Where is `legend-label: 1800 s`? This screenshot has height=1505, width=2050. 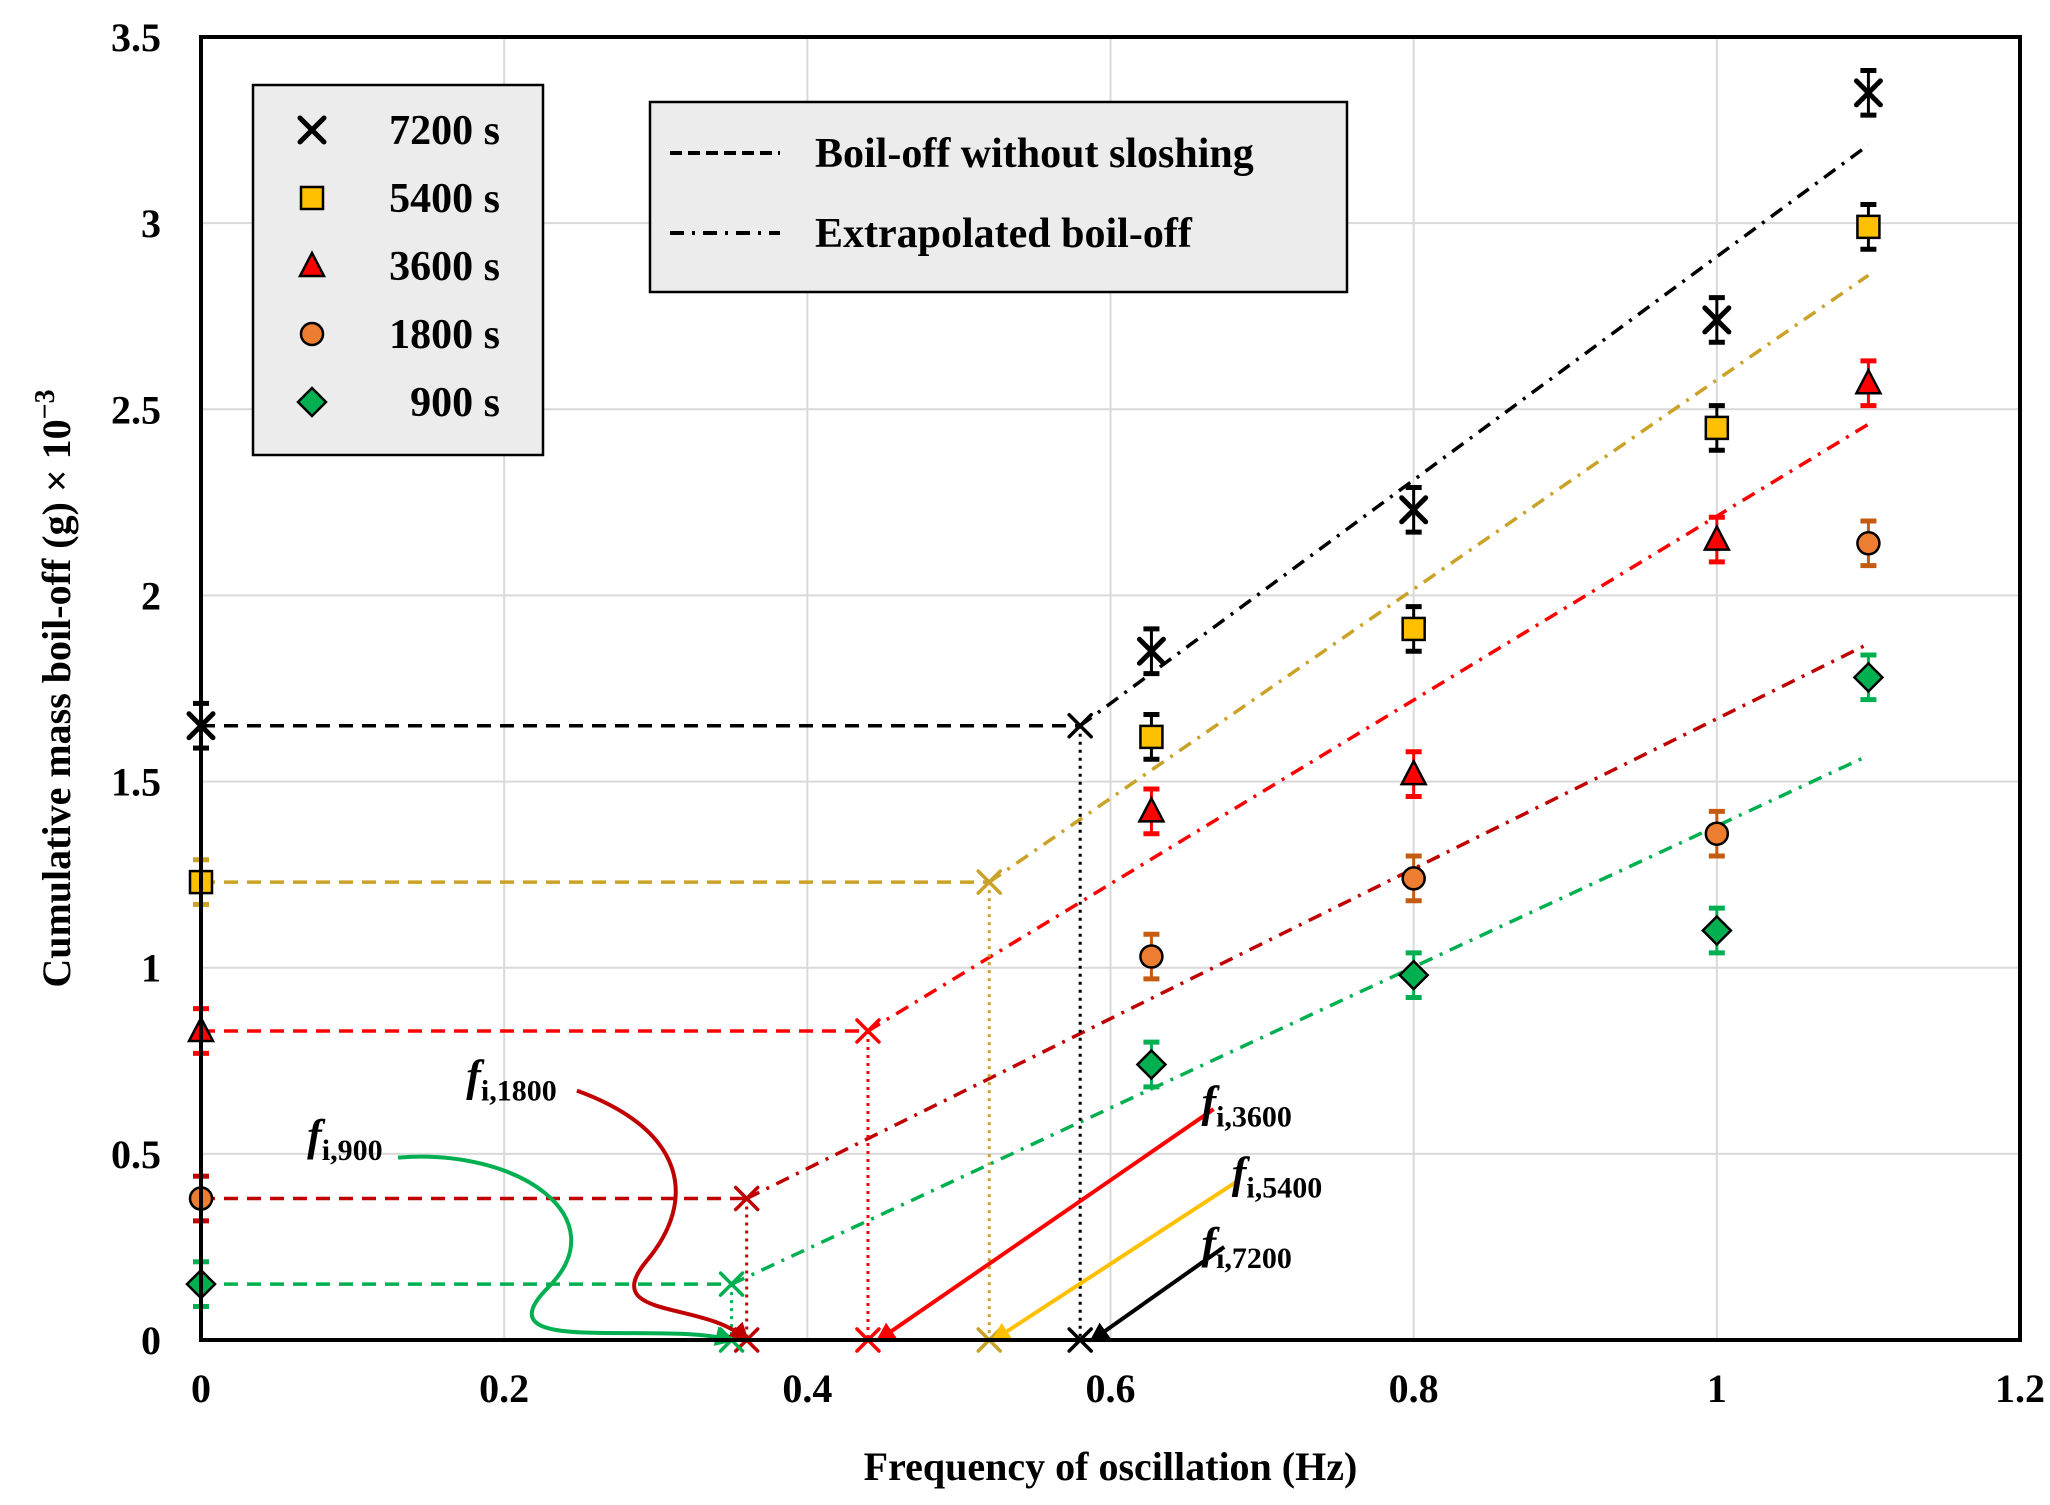
legend-label: 1800 s is located at coordinates (444, 335).